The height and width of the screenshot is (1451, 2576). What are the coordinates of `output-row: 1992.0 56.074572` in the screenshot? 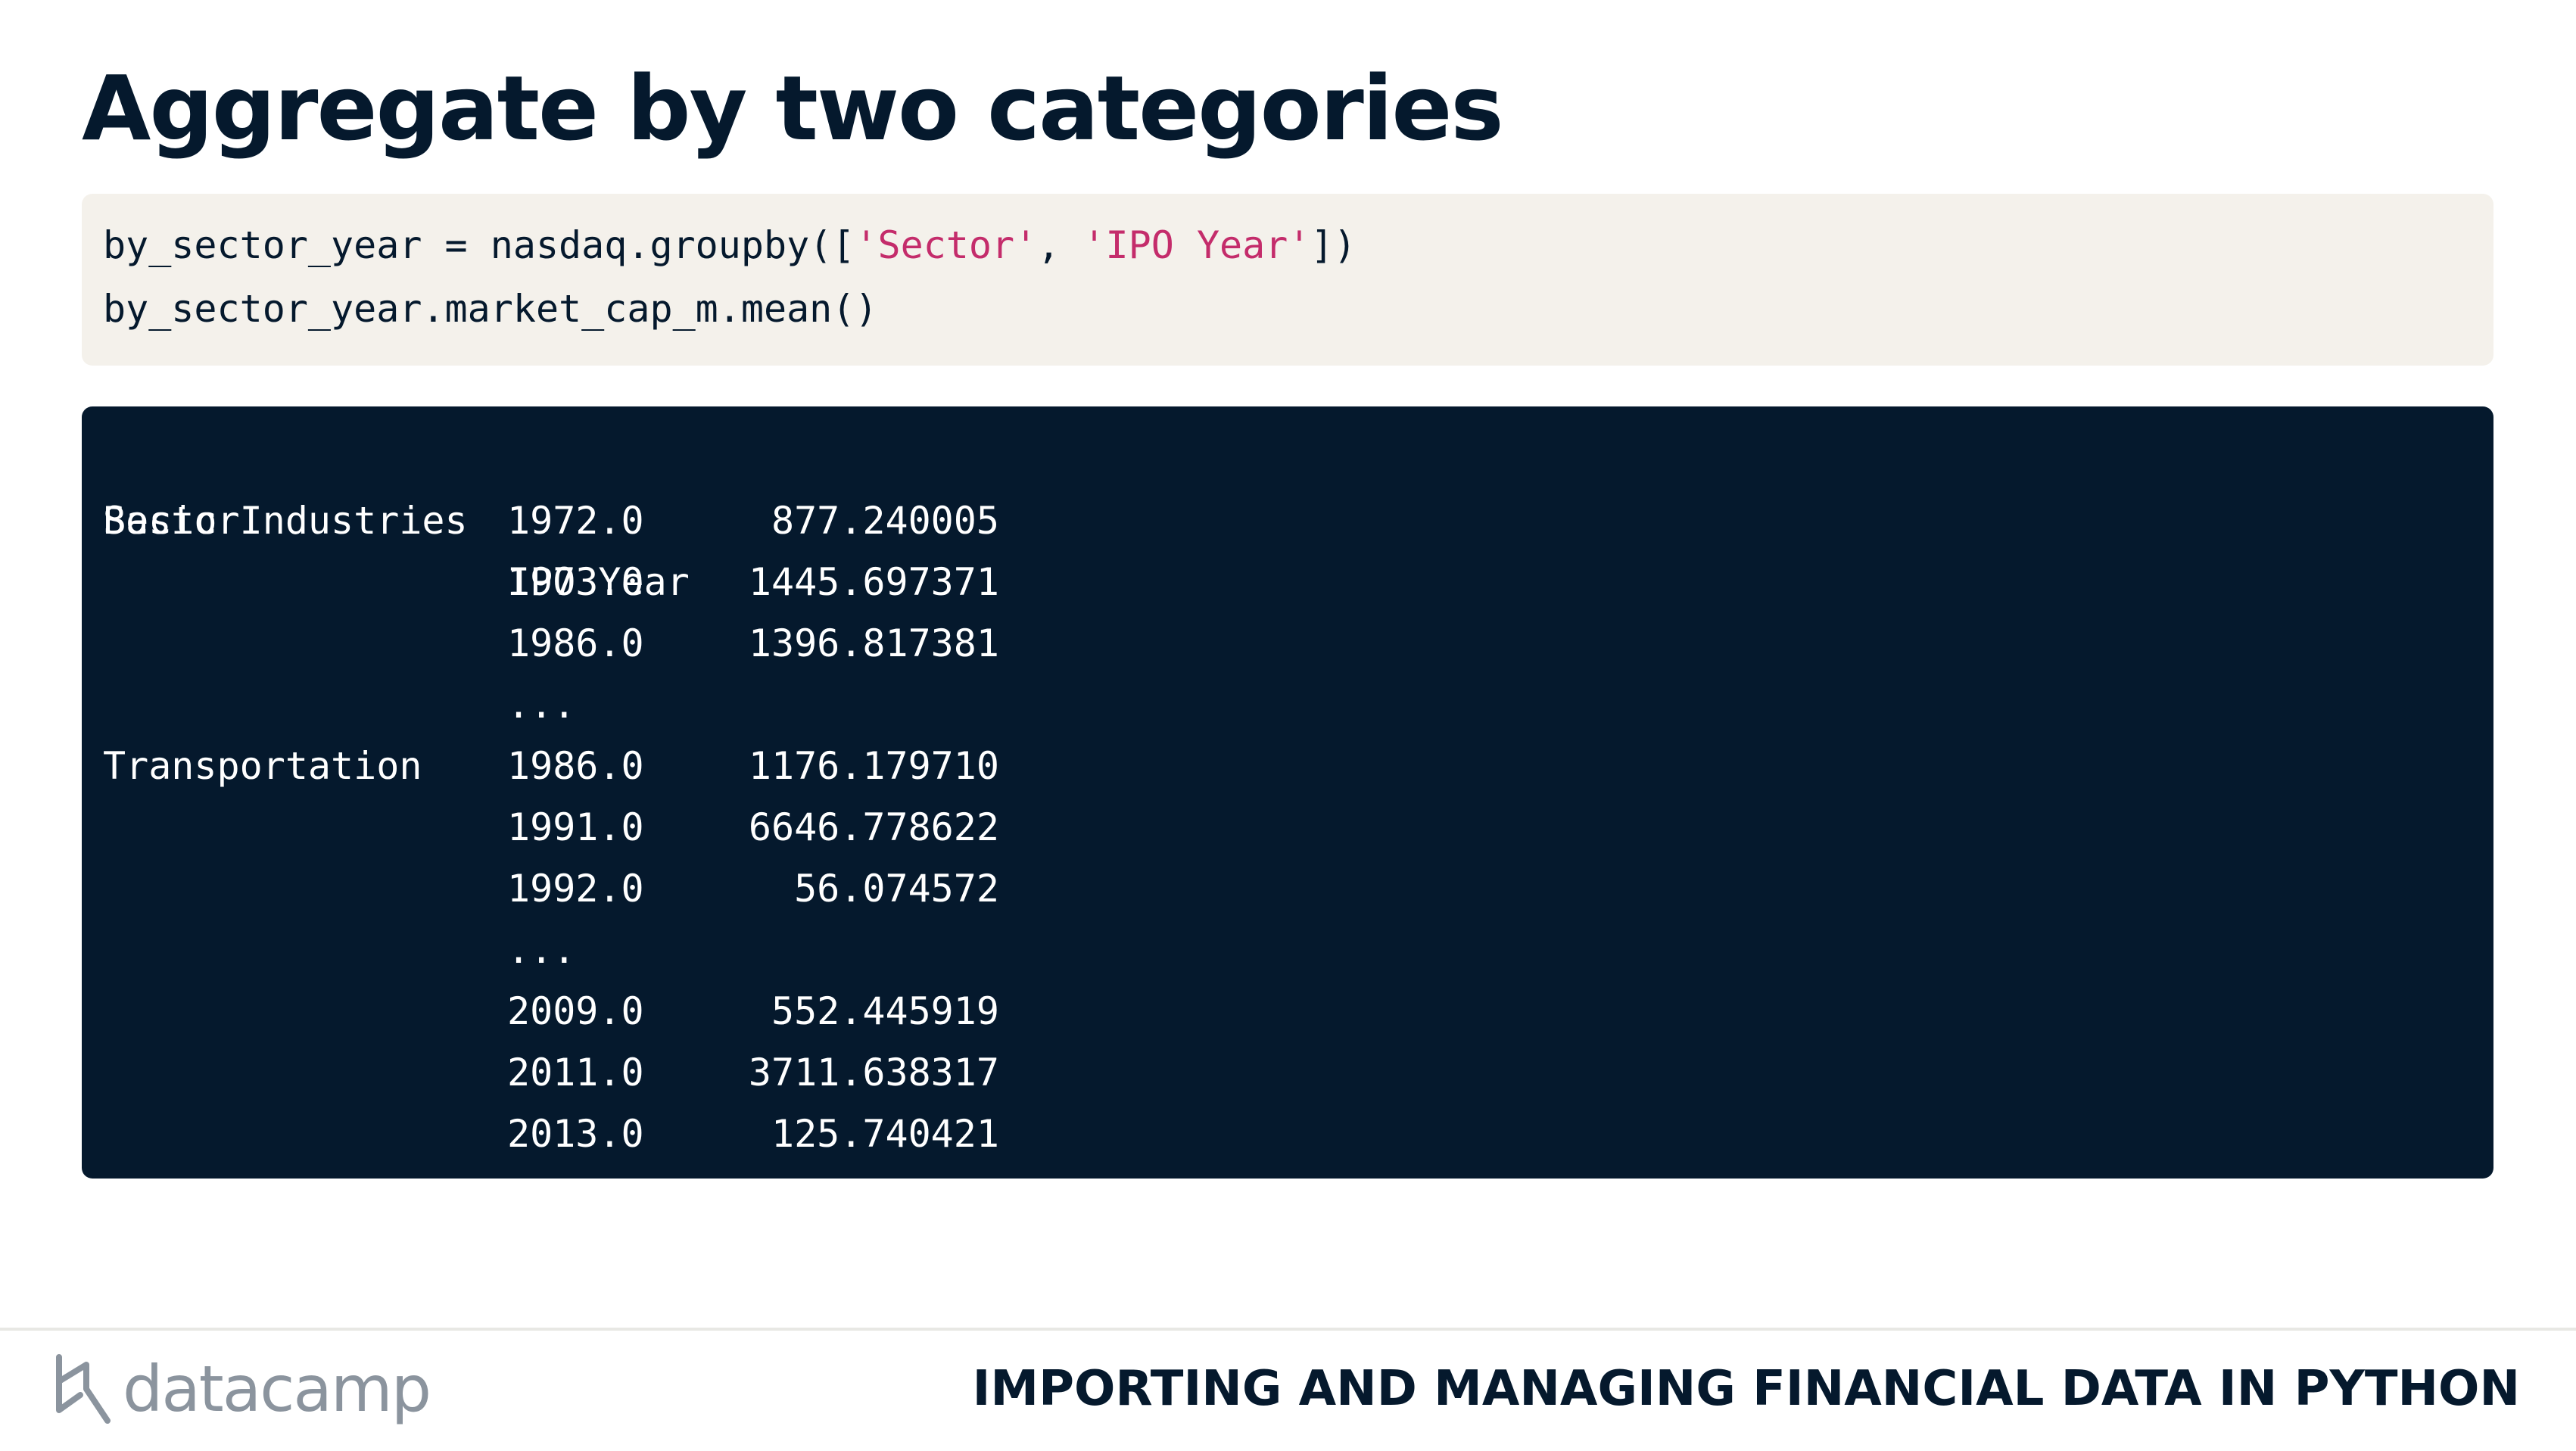 It's located at (1298, 889).